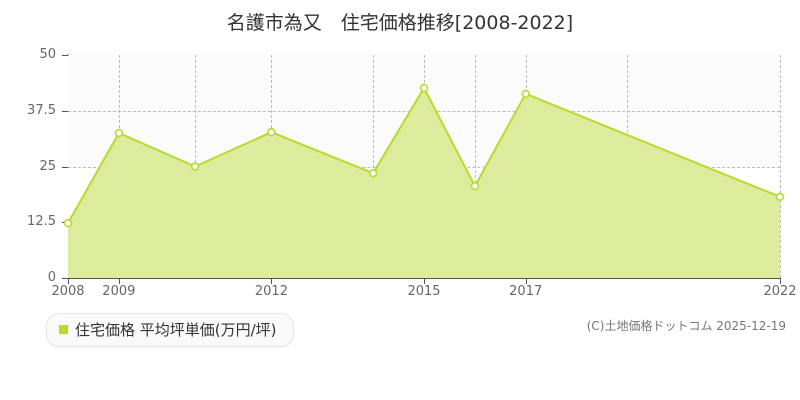 This screenshot has height=400, width=800. I want to click on legend: 住宅価格 平均坪単価(万円/坪), so click(170, 330).